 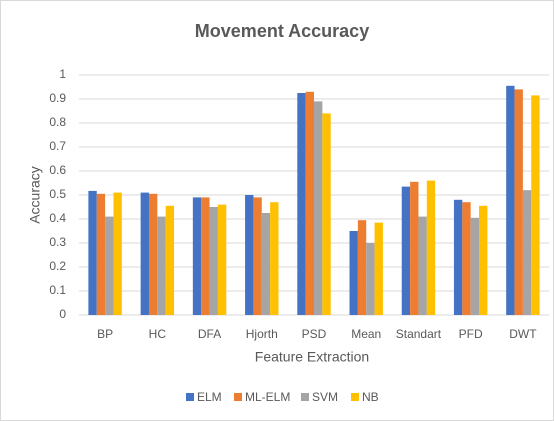 I want to click on x-tick-label: Mean, so click(x=366, y=334).